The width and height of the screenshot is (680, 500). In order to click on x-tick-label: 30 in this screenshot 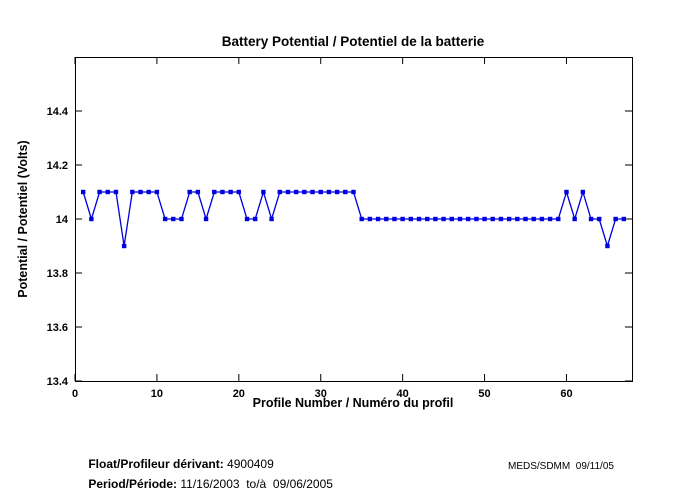, I will do `click(321, 394)`.